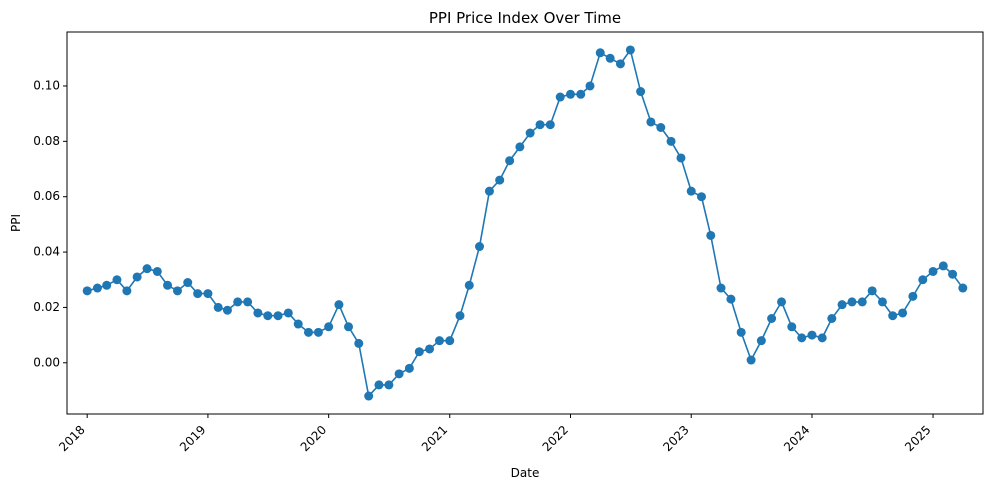  Describe the element at coordinates (46, 141) in the screenshot. I see `y-tick-label: 0.08` at that location.